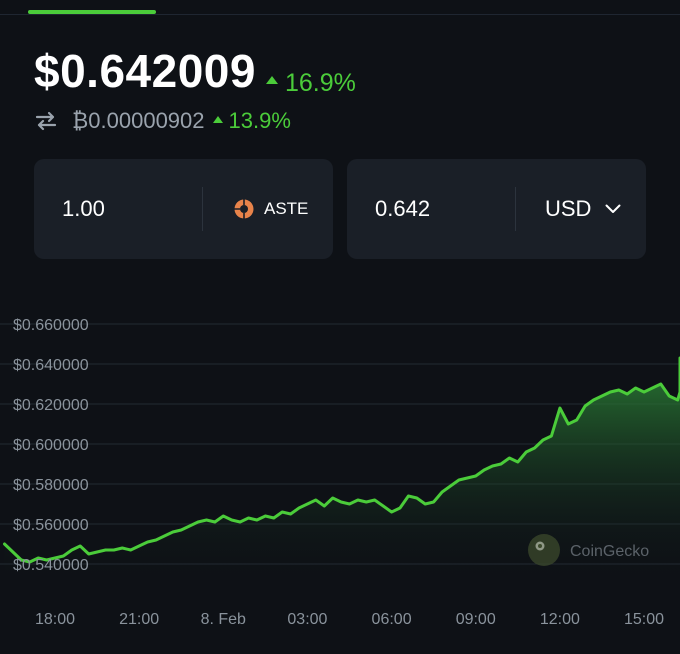 This screenshot has width=680, height=654. What do you see at coordinates (244, 209) in the screenshot?
I see `aste-token-icon` at bounding box center [244, 209].